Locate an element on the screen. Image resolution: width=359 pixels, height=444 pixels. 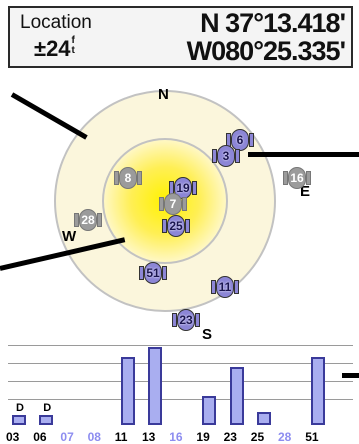
signal-bar-label-07: 07 is located at coordinates (67, 437).